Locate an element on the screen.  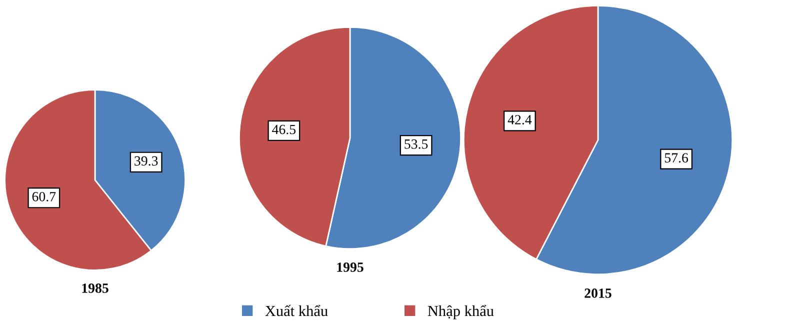
text: 2015 is located at coordinates (598, 293).